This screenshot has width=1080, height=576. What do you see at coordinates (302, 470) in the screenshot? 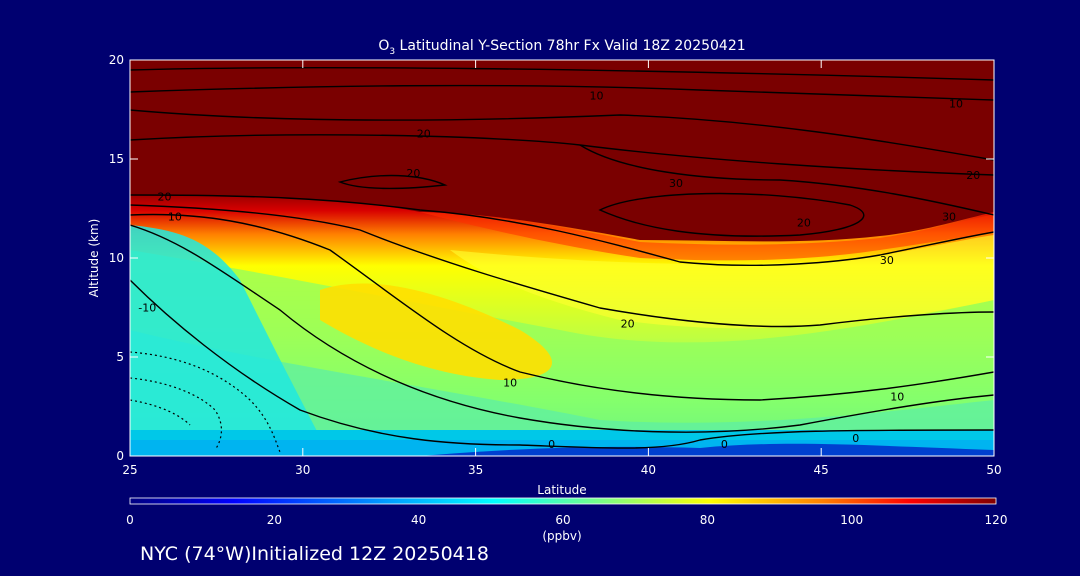
I see `x-tick-label: 30` at bounding box center [302, 470].